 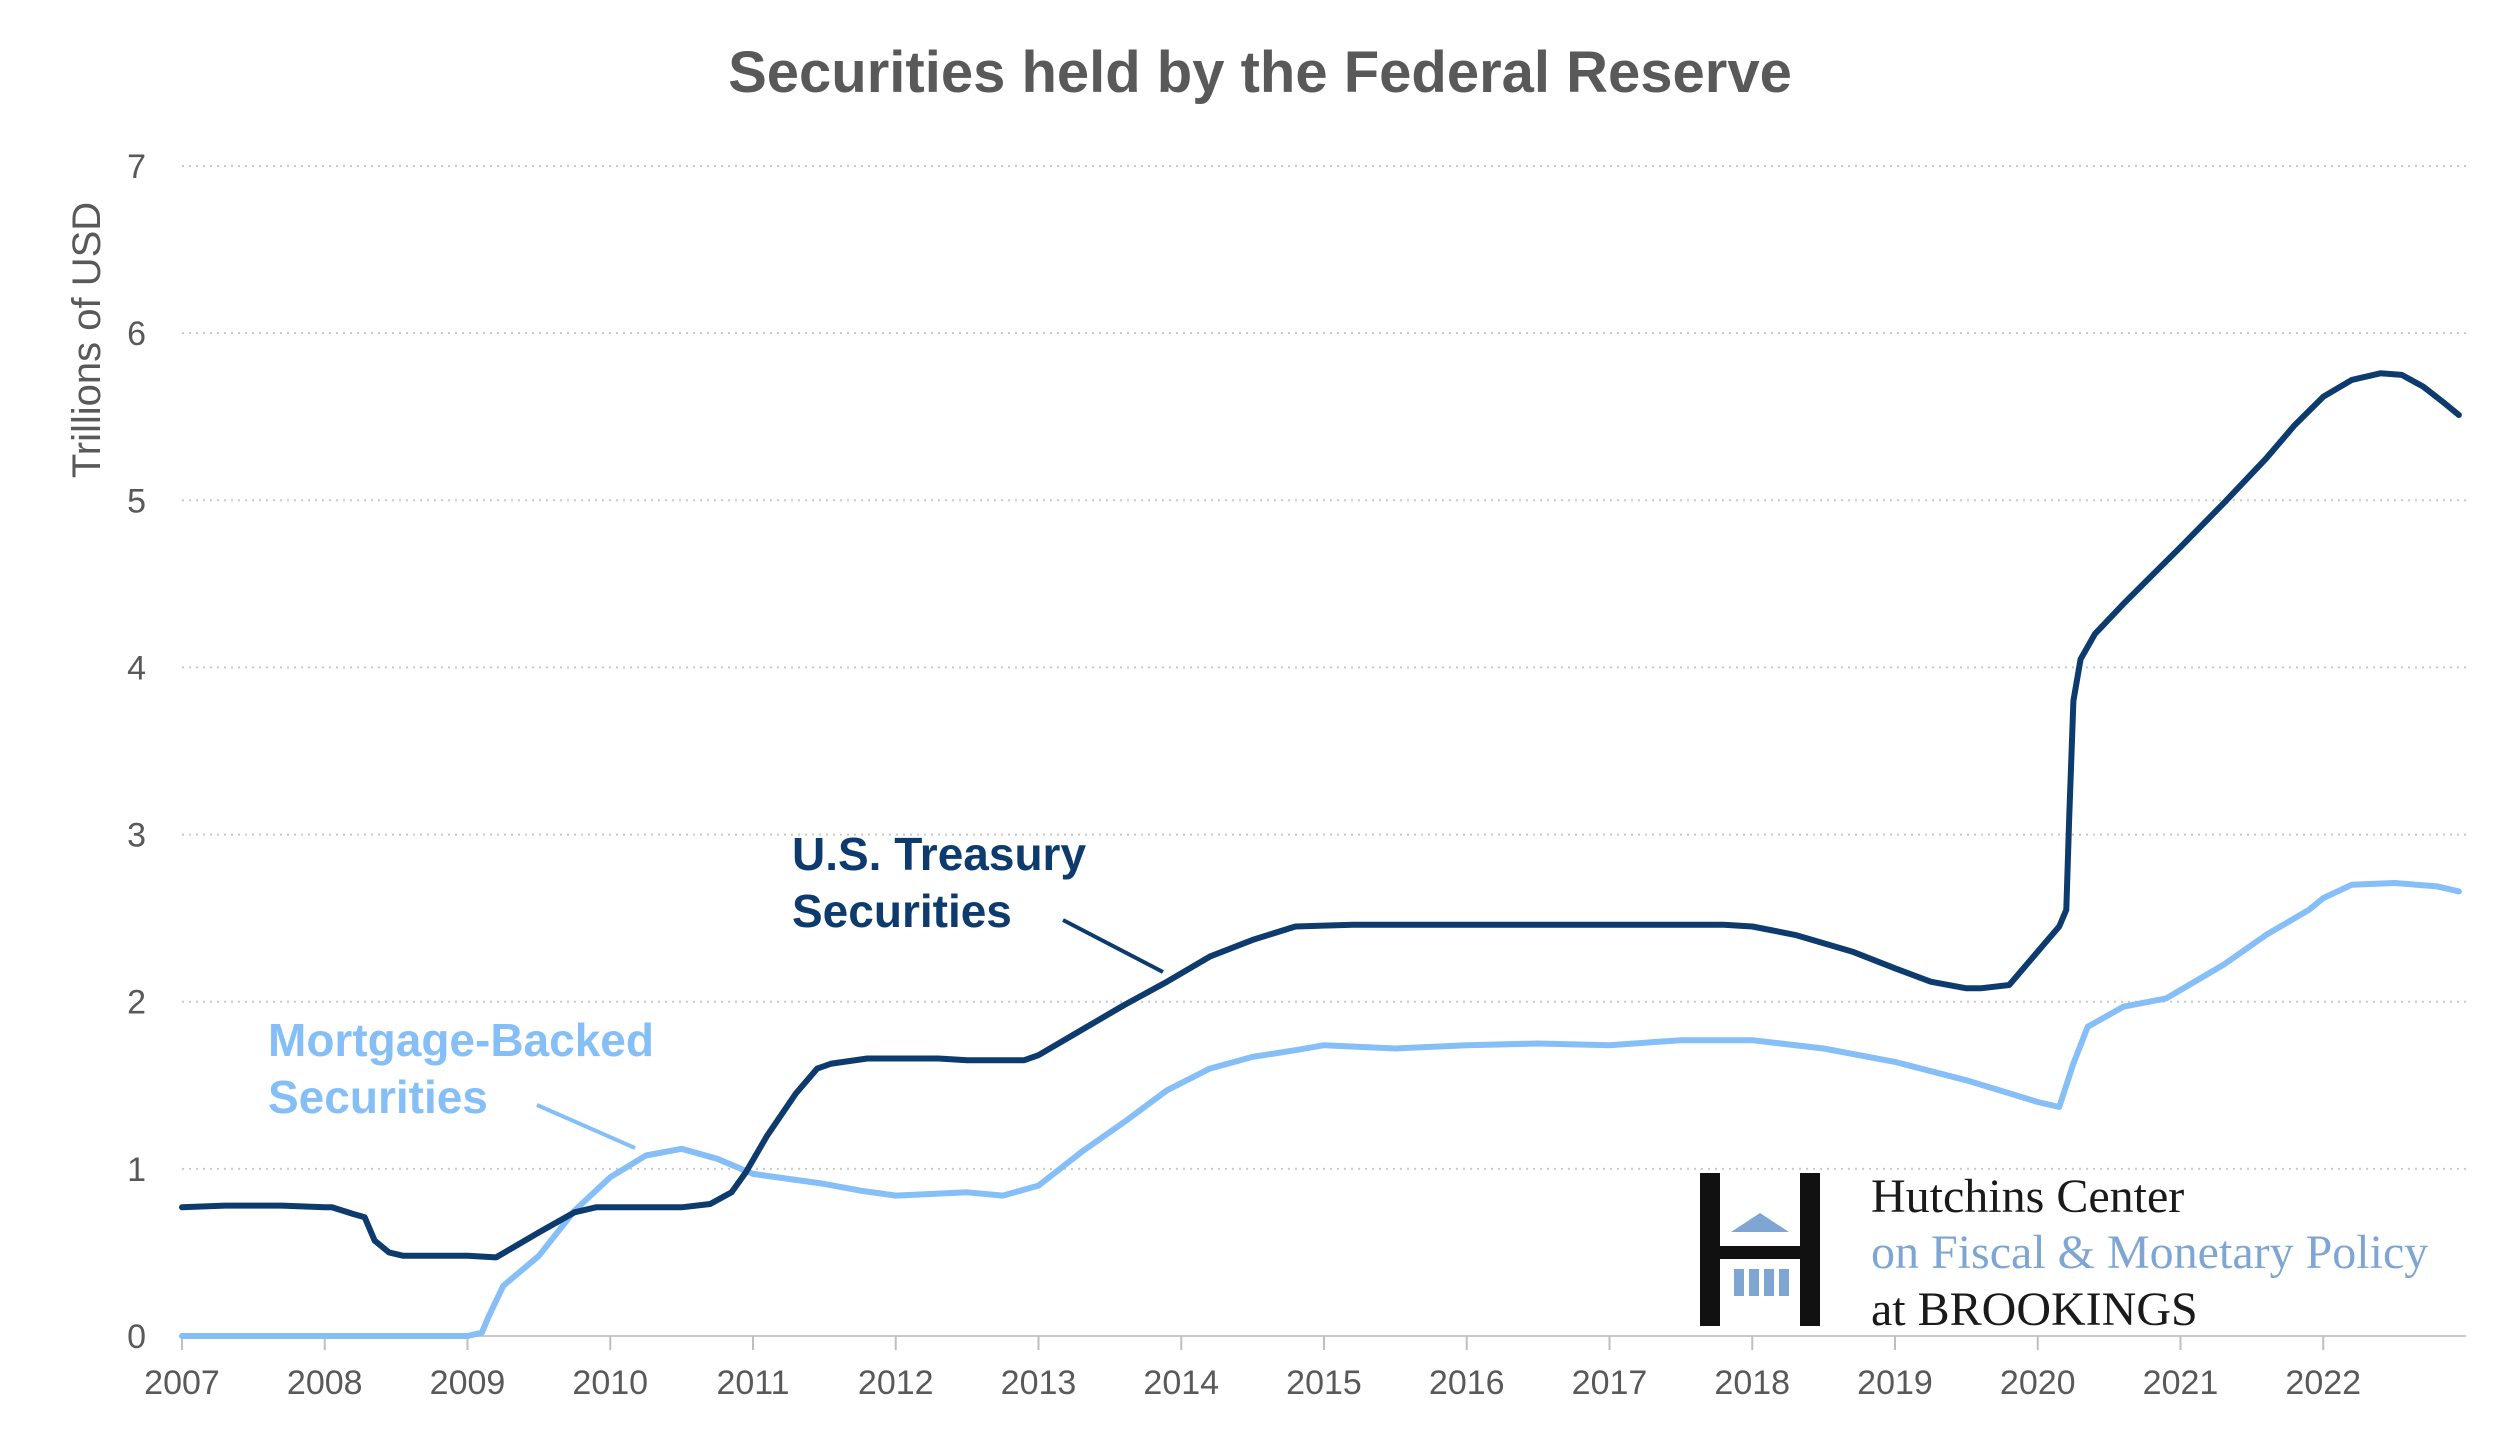 What do you see at coordinates (182, 1383) in the screenshot?
I see `x-tick-label: 2007` at bounding box center [182, 1383].